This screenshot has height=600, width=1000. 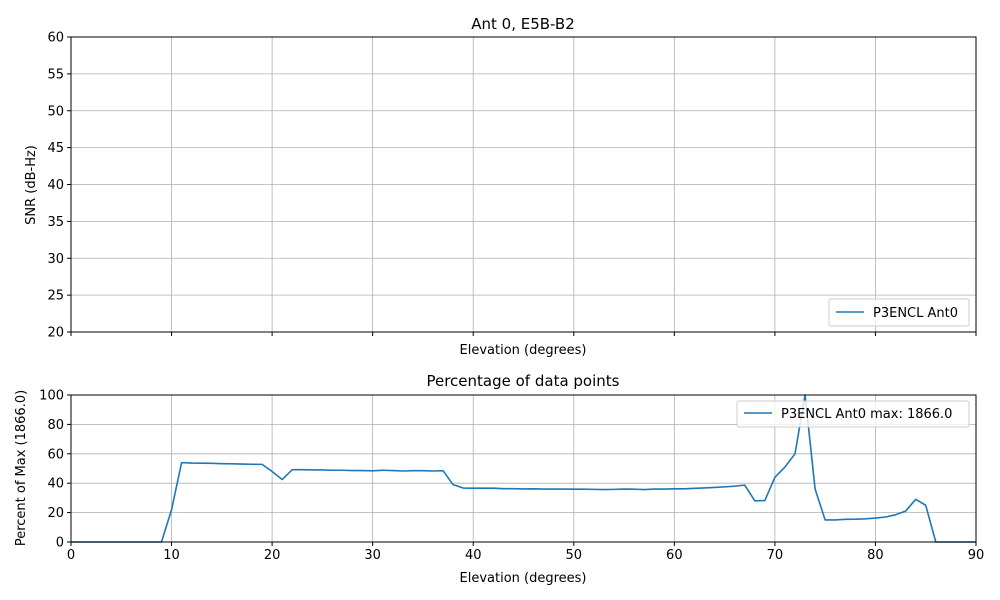 What do you see at coordinates (272, 555) in the screenshot?
I see `percentage-chart-xtick-label-20: 20` at bounding box center [272, 555].